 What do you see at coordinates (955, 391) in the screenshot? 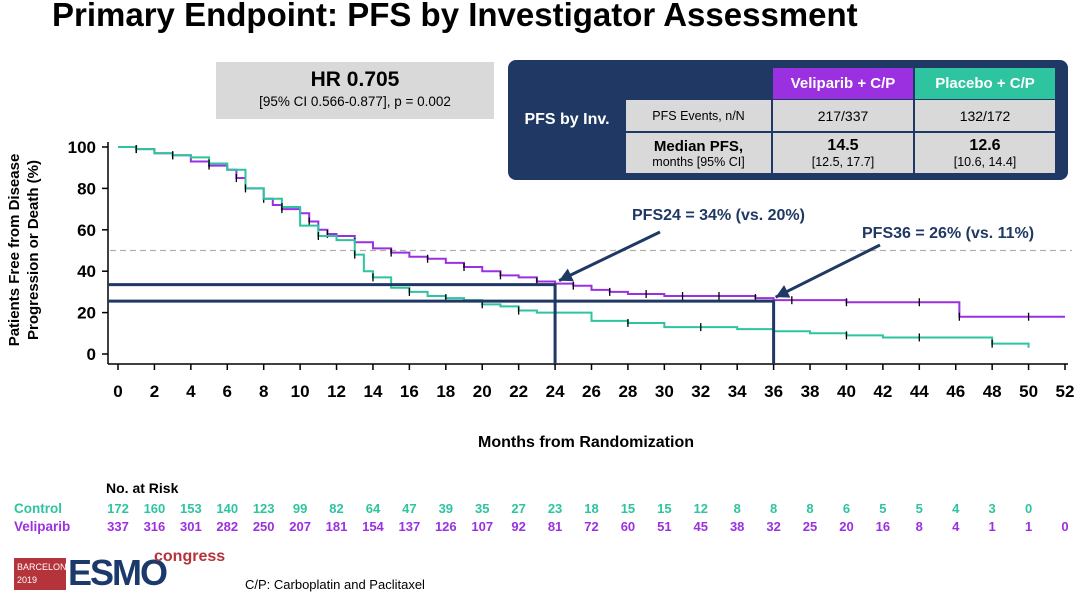
I see `x-tick-label: 46` at bounding box center [955, 391].